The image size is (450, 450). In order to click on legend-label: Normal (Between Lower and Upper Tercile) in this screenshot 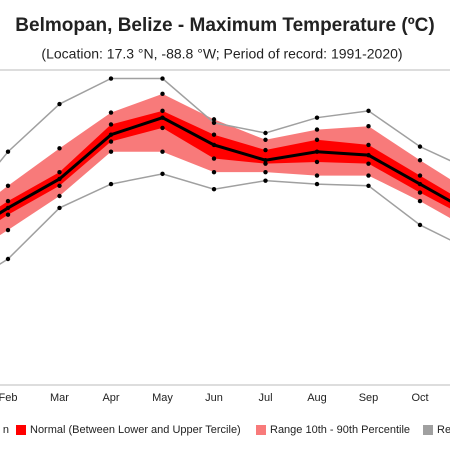, I will do `click(135, 430)`.